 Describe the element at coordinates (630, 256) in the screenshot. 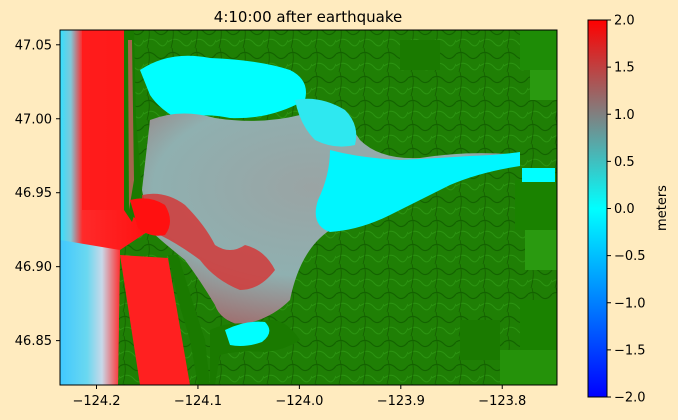

I see `colorbar-tick-label: −0.5` at that location.